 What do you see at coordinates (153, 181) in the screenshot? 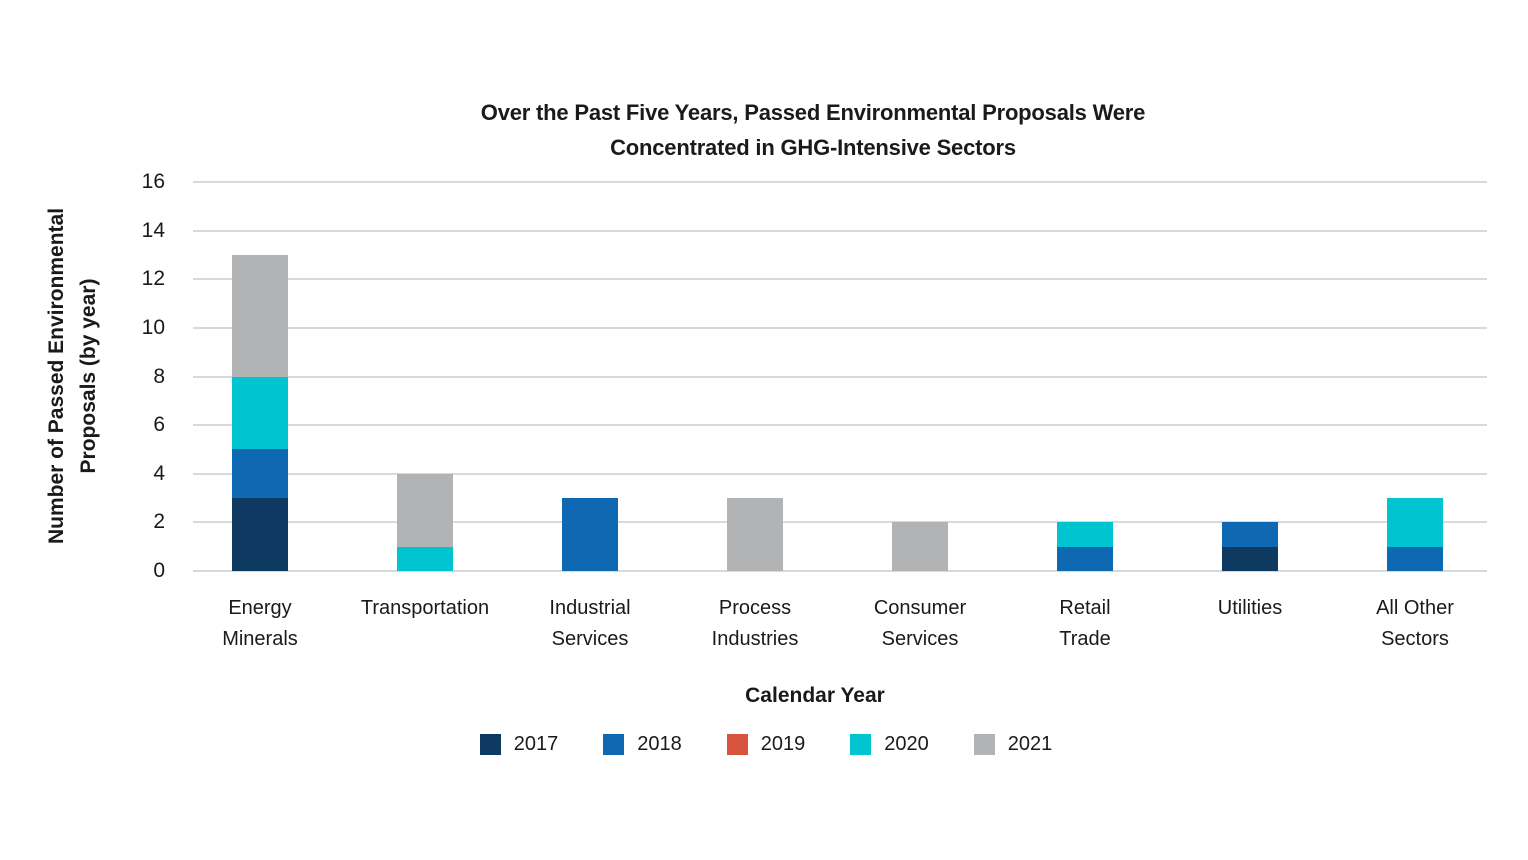
I see `y-tick-label: 16` at bounding box center [153, 181].